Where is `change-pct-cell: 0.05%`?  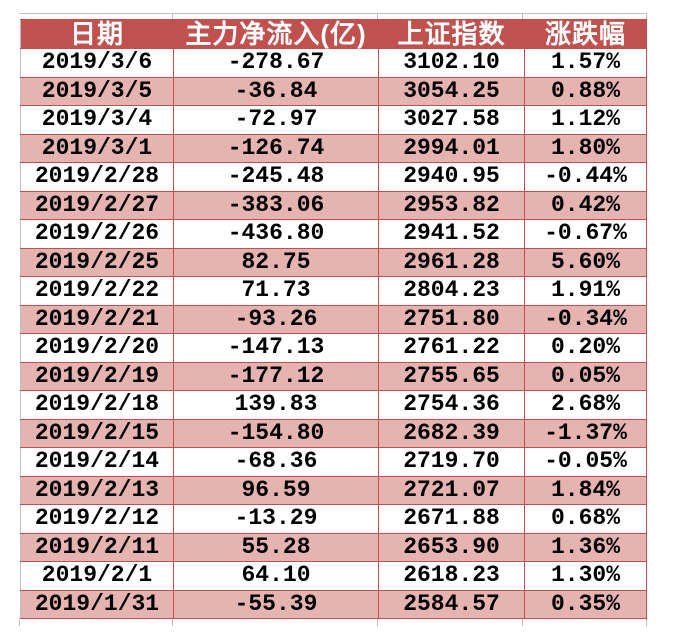
change-pct-cell: 0.05% is located at coordinates (585, 376).